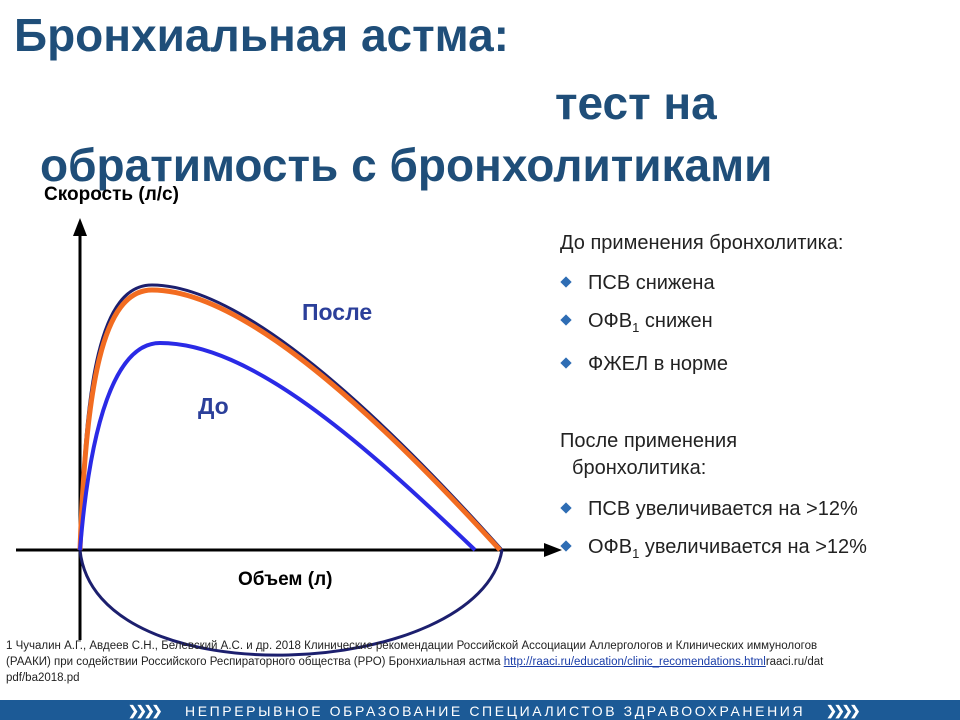  I want to click on before-item-rest: снижен, so click(676, 321).